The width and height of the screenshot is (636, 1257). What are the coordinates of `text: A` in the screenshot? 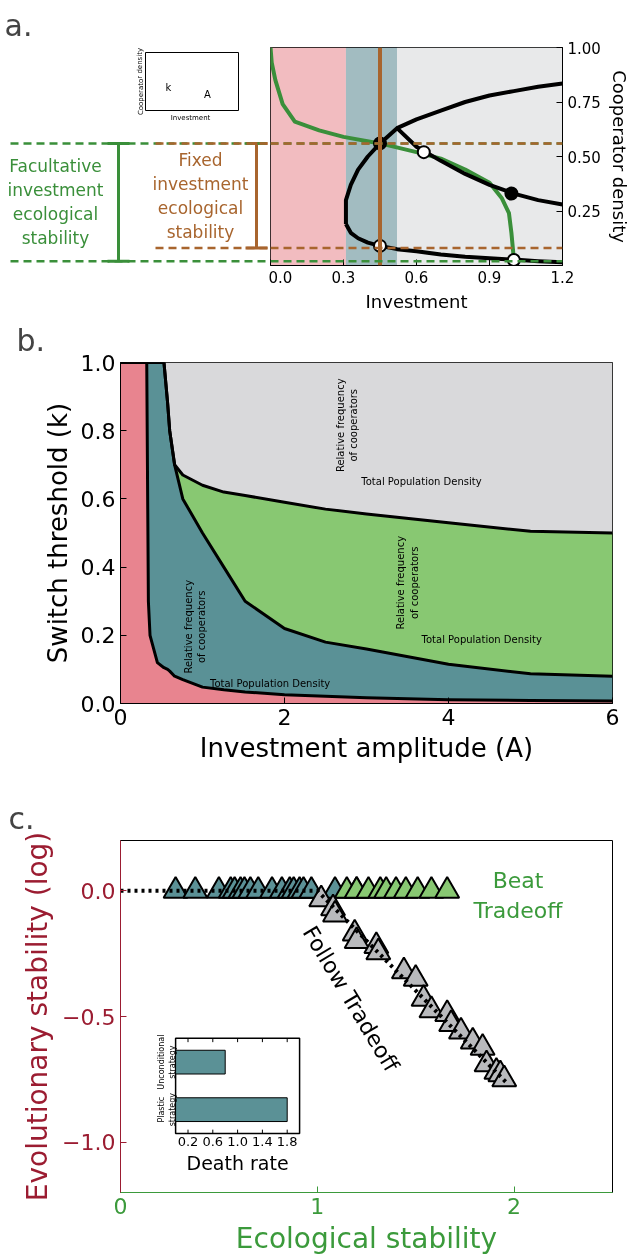 It's located at (208, 94).